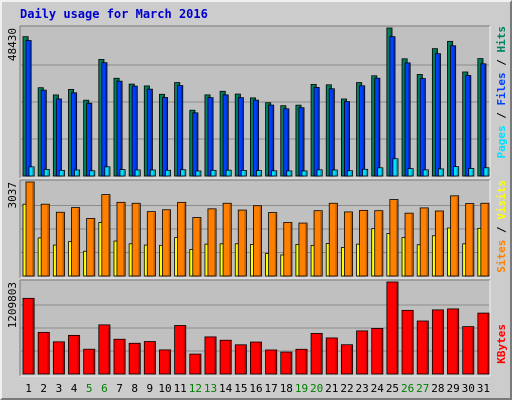 The height and width of the screenshot is (400, 512). What do you see at coordinates (134, 388) in the screenshot?
I see `x-tick-label-8: 8` at bounding box center [134, 388].